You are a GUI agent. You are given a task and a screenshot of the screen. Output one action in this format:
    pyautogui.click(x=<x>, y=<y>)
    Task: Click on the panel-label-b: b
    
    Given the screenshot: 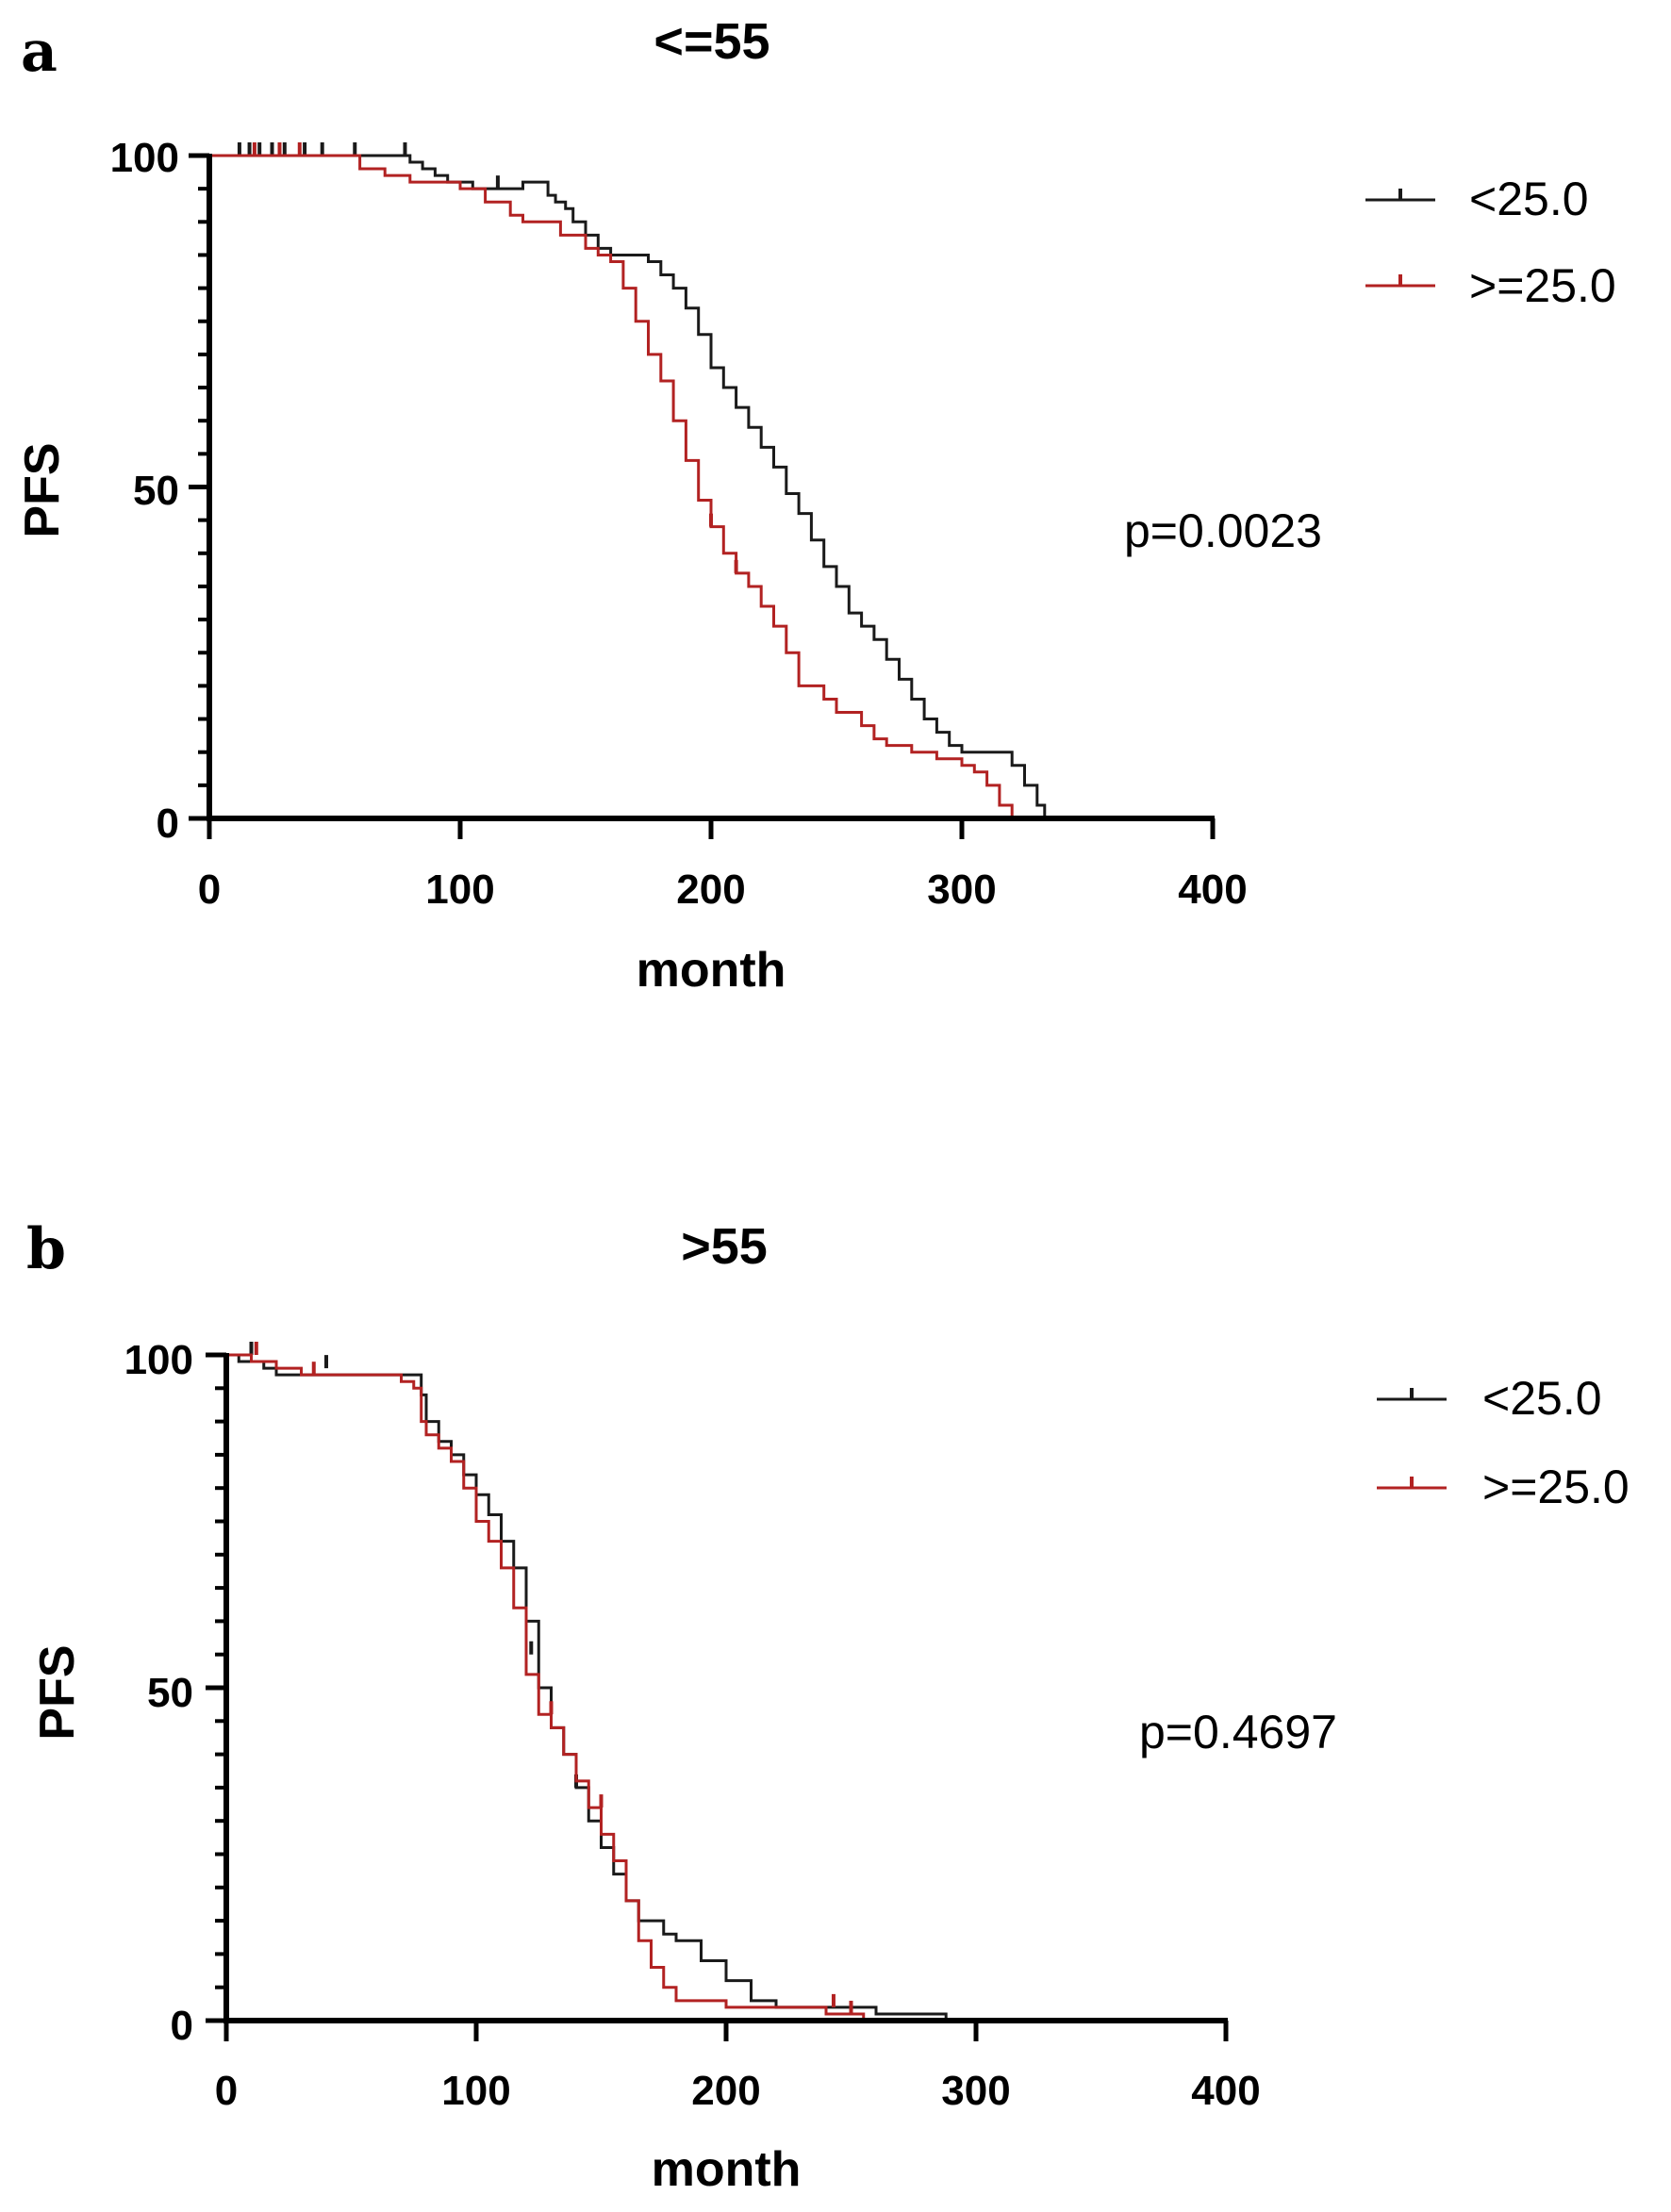 What is the action you would take?
    pyautogui.click(x=46, y=1249)
    